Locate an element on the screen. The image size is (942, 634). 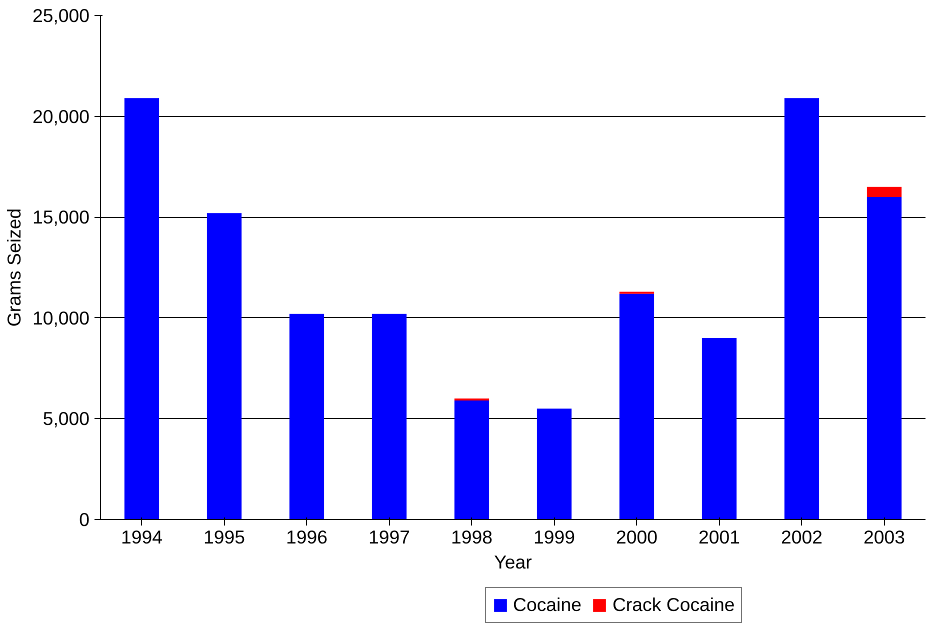
x-axis-title: Year is located at coordinates (513, 562).